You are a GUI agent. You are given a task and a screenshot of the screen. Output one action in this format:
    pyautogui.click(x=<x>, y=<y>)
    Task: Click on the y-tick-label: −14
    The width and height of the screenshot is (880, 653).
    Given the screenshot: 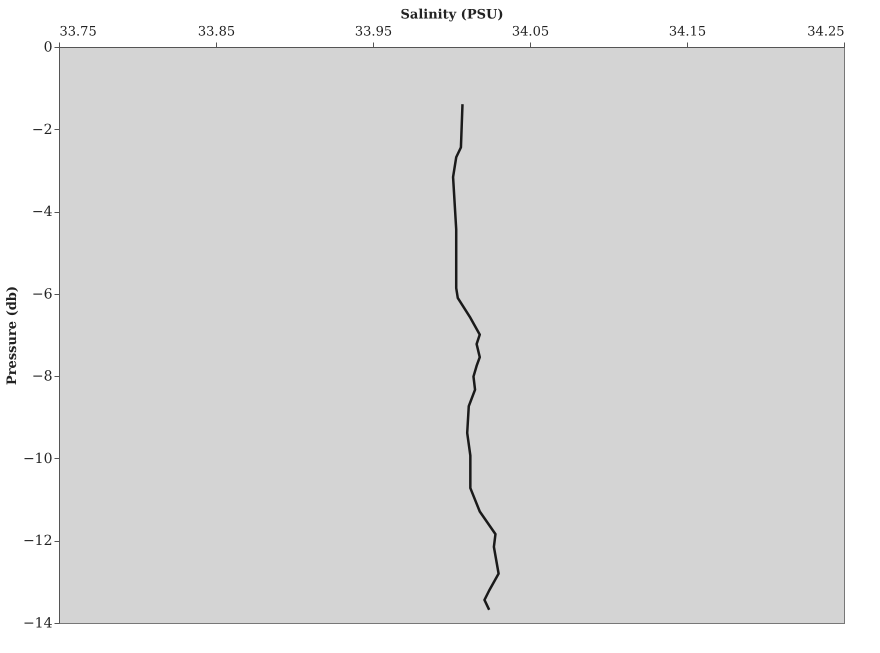 What is the action you would take?
    pyautogui.click(x=37, y=624)
    